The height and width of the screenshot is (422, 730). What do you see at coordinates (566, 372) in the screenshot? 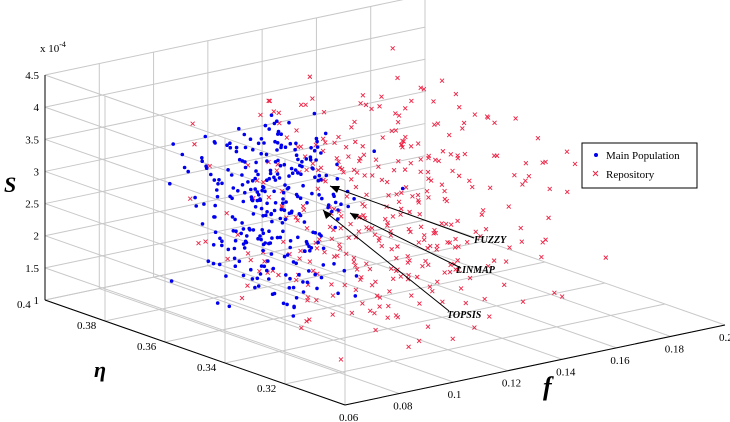
I see `f-tick-label: 0.14` at bounding box center [566, 372].